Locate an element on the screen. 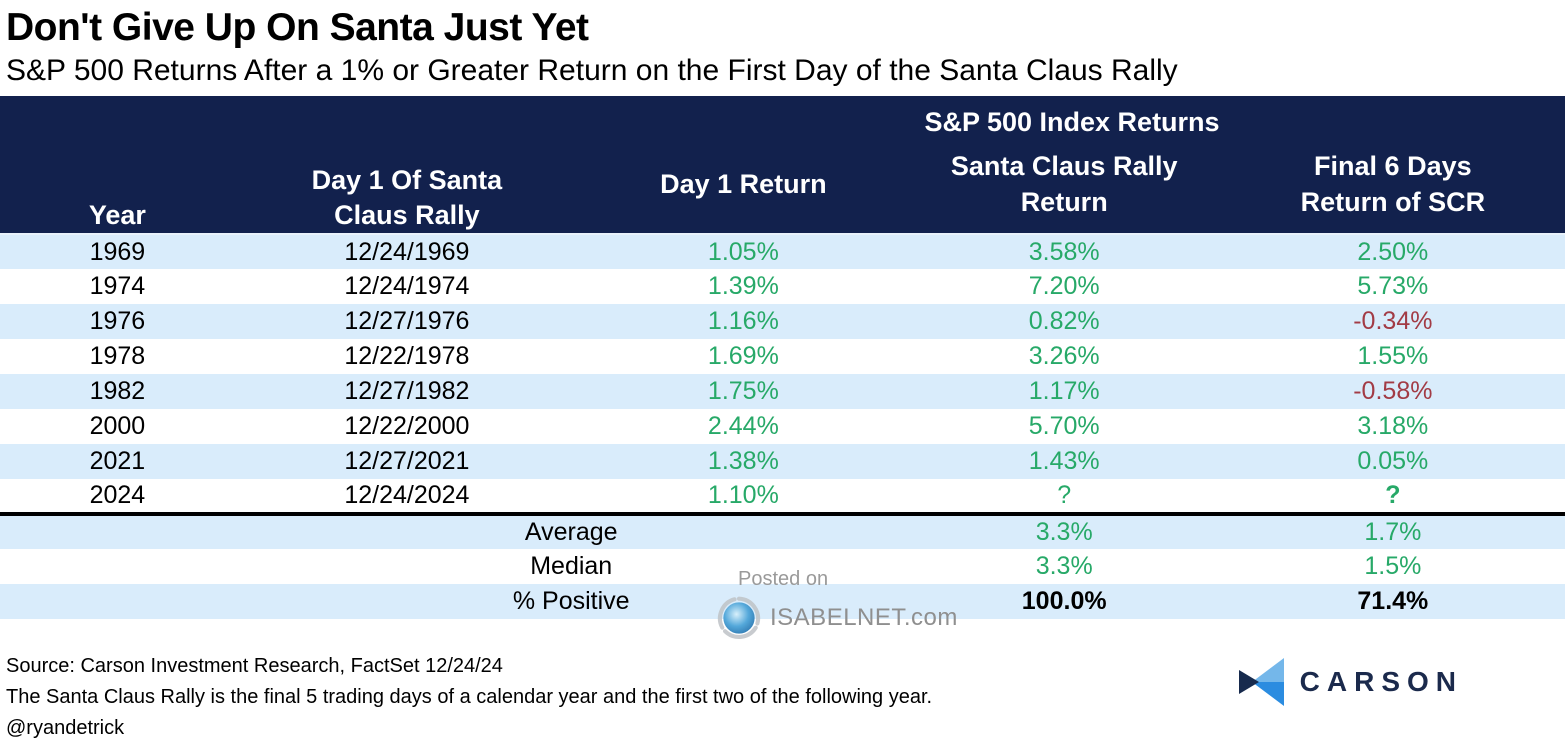  scr-return-cell: 3.58% is located at coordinates (1064, 251).